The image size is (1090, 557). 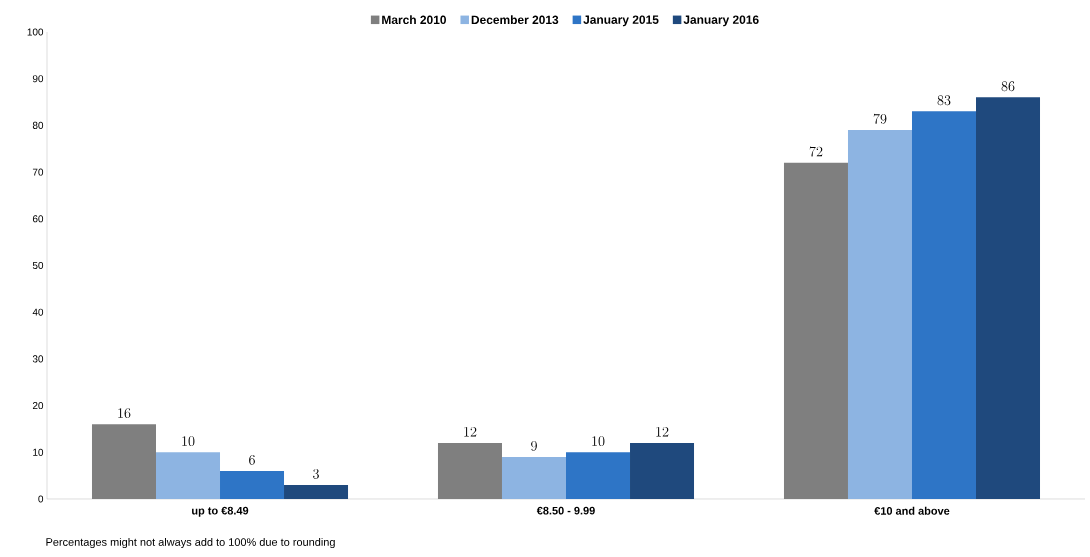 I want to click on legend-label: March 2010, so click(x=414, y=20).